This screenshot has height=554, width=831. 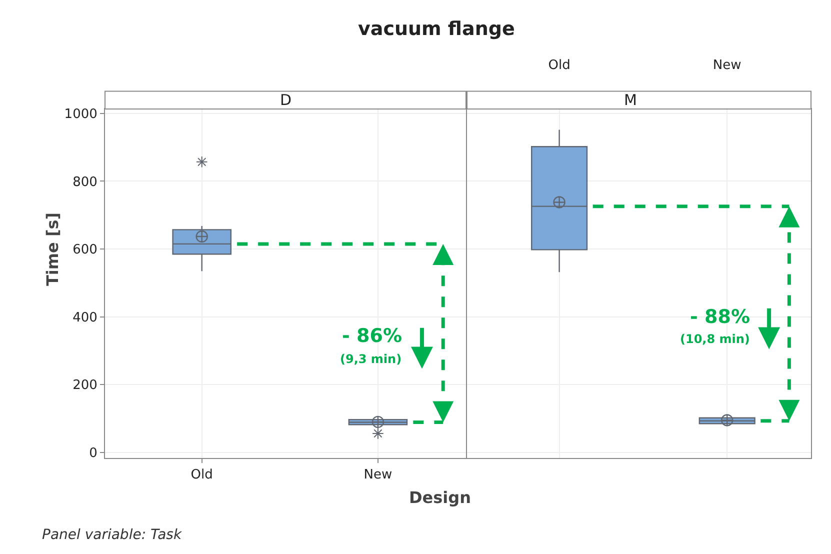 What do you see at coordinates (93, 453) in the screenshot?
I see `y-tick-label: 0` at bounding box center [93, 453].